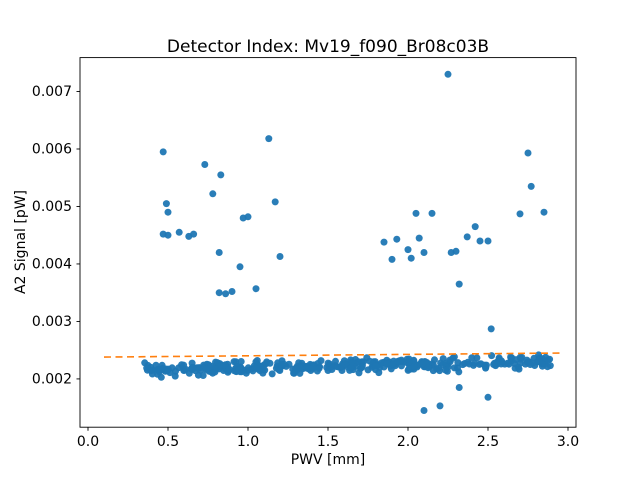 The width and height of the screenshot is (640, 480). Describe the element at coordinates (332, 355) in the screenshot. I see `fit-line` at that location.